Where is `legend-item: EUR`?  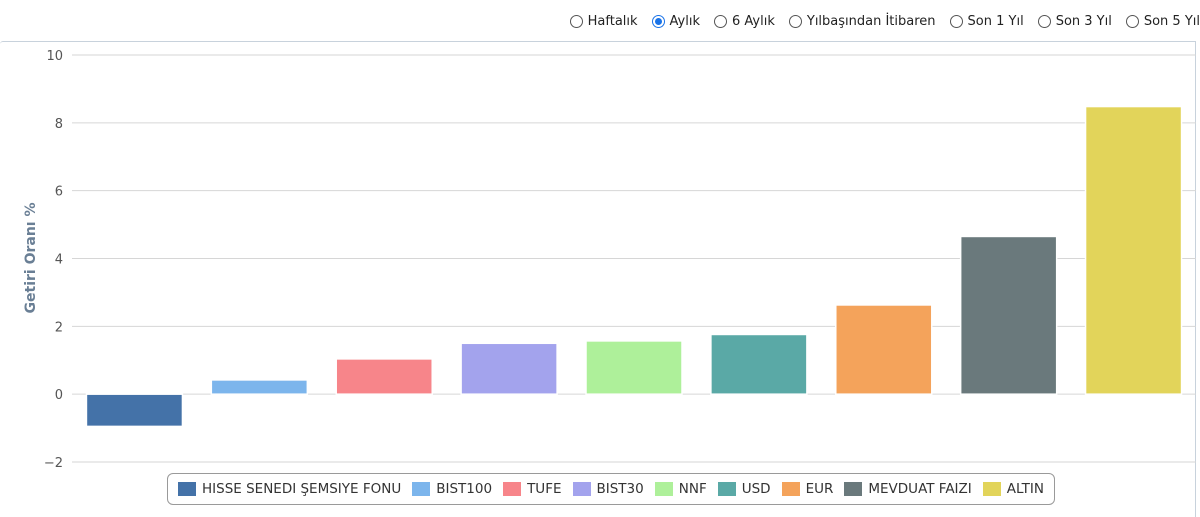
legend-item: EUR is located at coordinates (807, 489).